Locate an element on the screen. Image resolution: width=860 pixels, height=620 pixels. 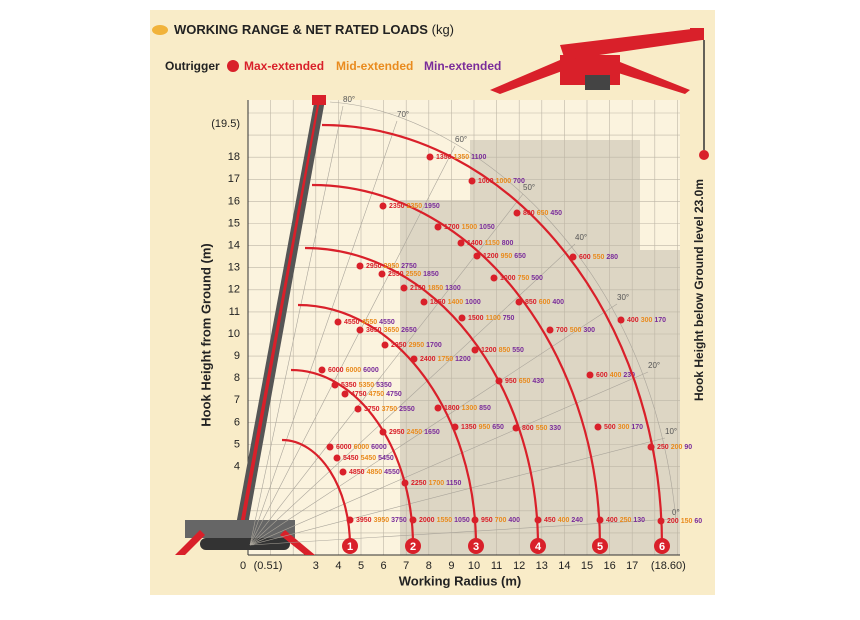
load-value: 2750 is located at coordinates (409, 266).